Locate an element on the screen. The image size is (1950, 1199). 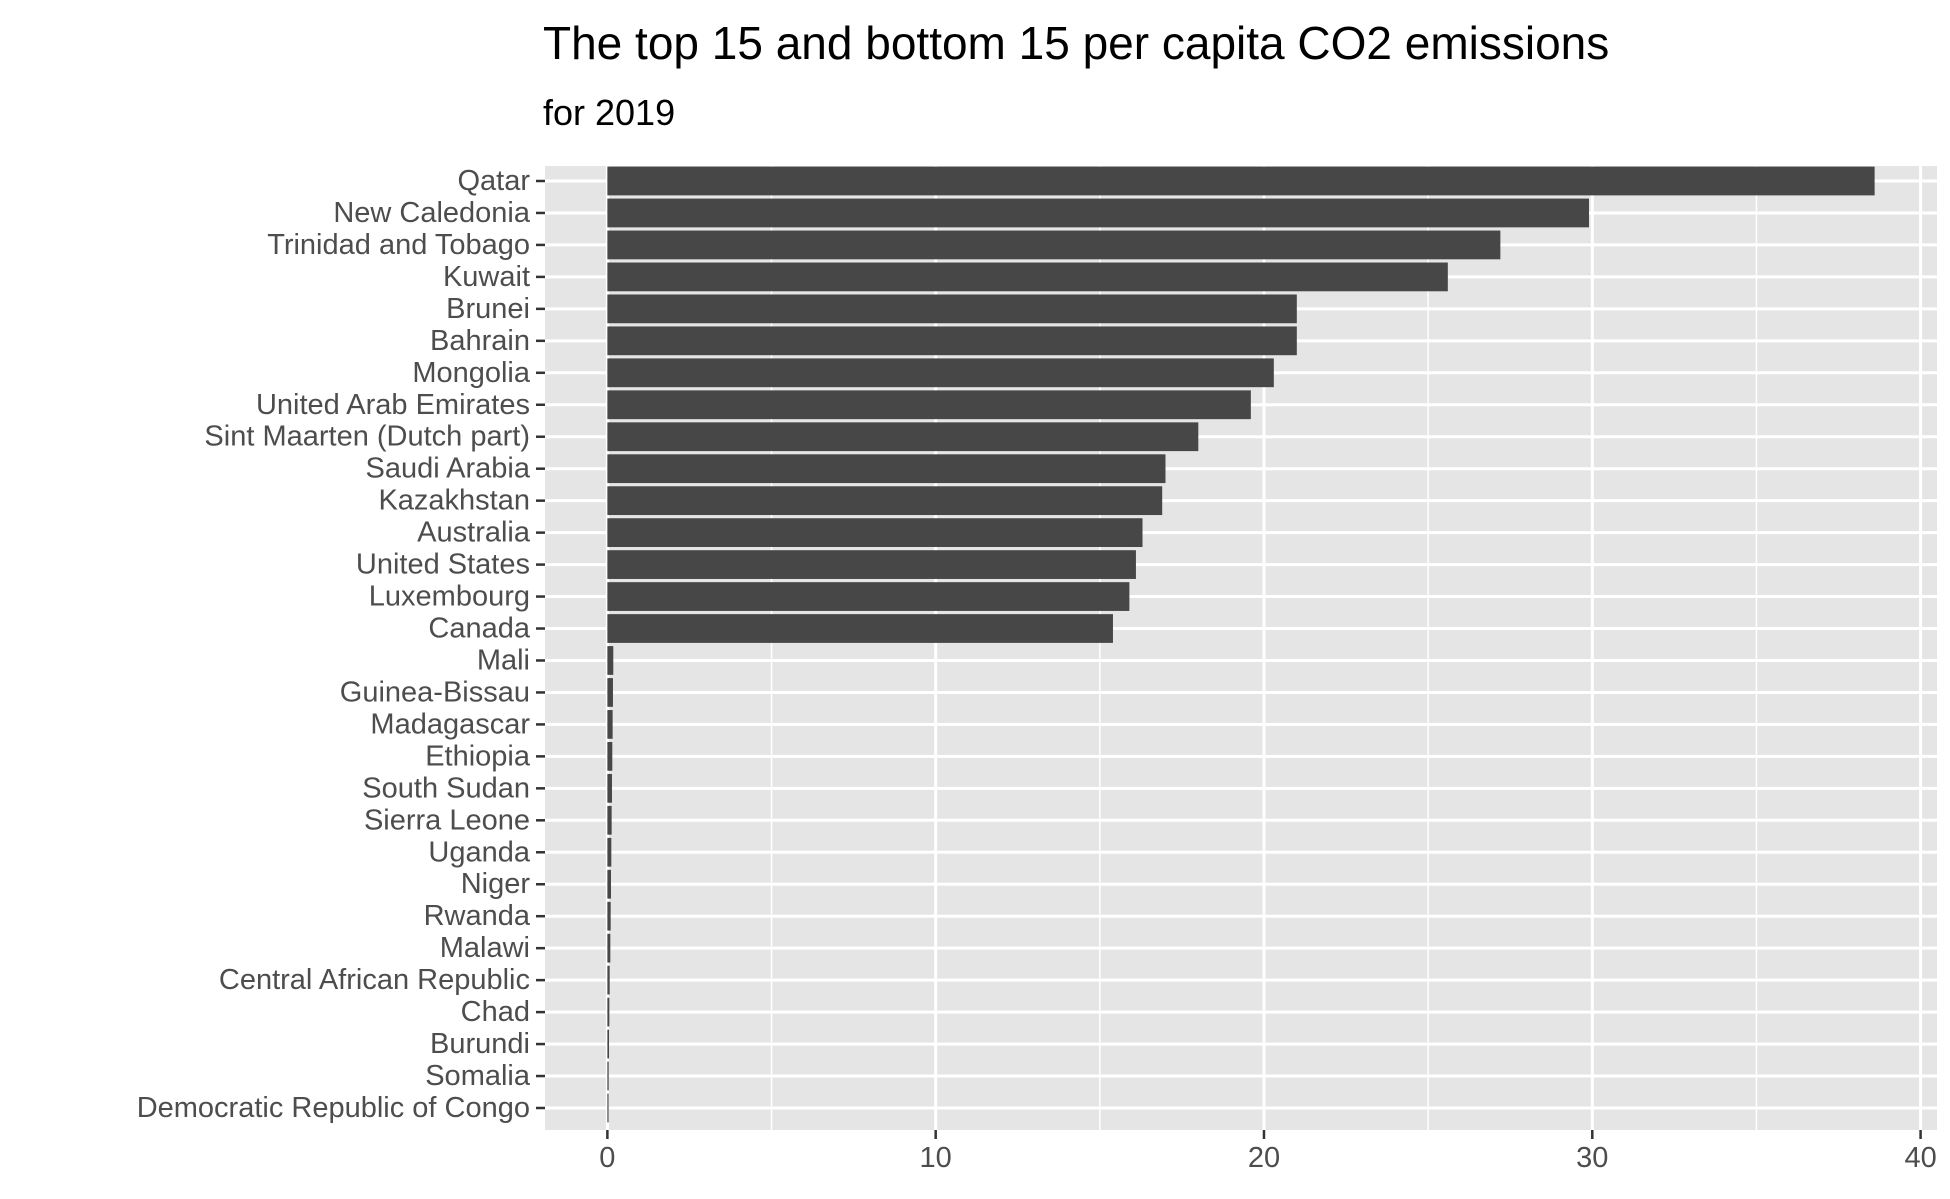
y-tick-label: Niger is located at coordinates (496, 884).